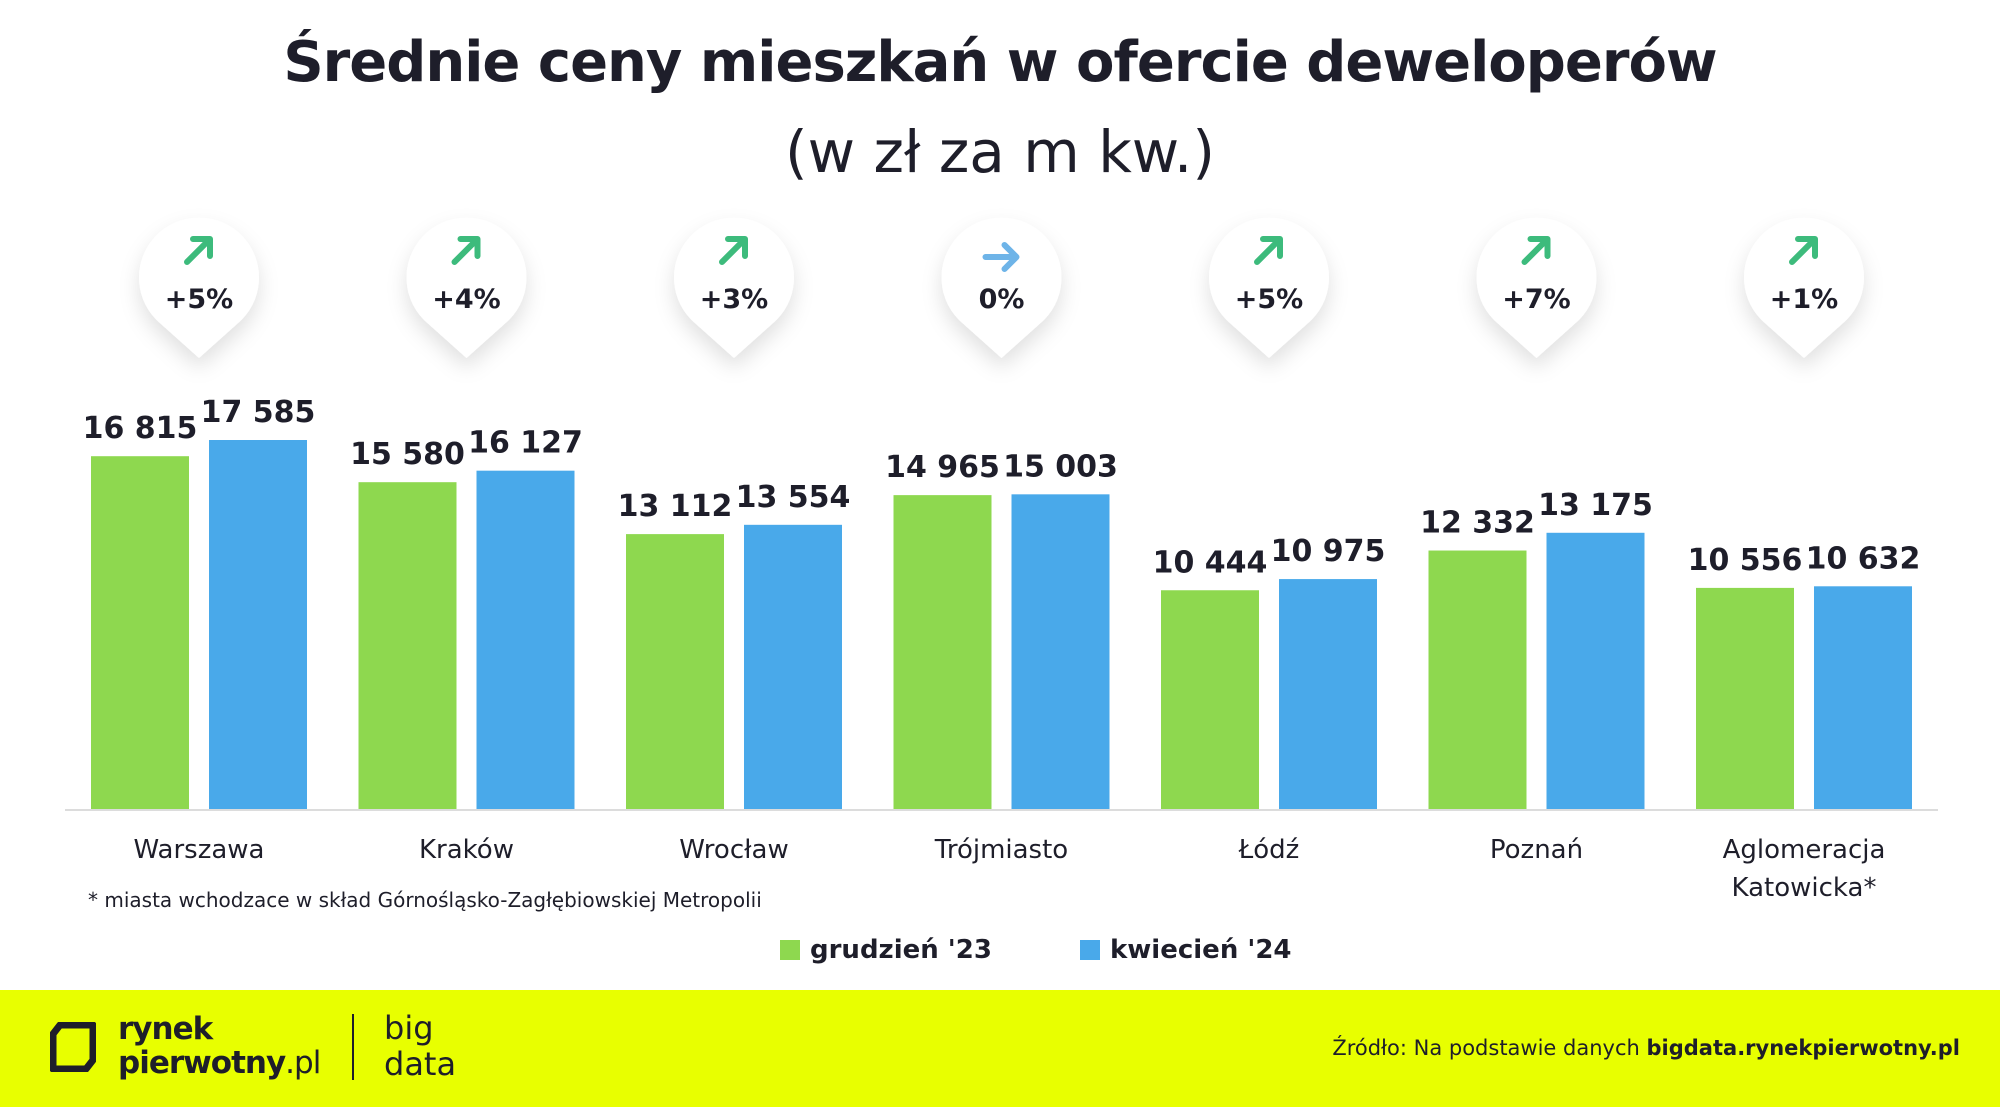  Describe the element at coordinates (1210, 700) in the screenshot. I see `bar-łódź-s0` at that location.